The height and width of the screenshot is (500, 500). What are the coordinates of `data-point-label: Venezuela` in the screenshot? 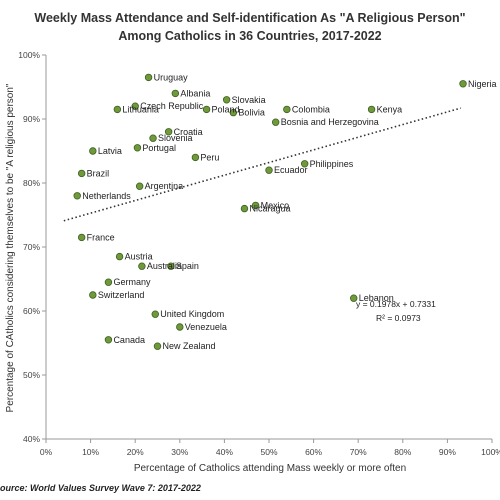 It's located at (206, 327).